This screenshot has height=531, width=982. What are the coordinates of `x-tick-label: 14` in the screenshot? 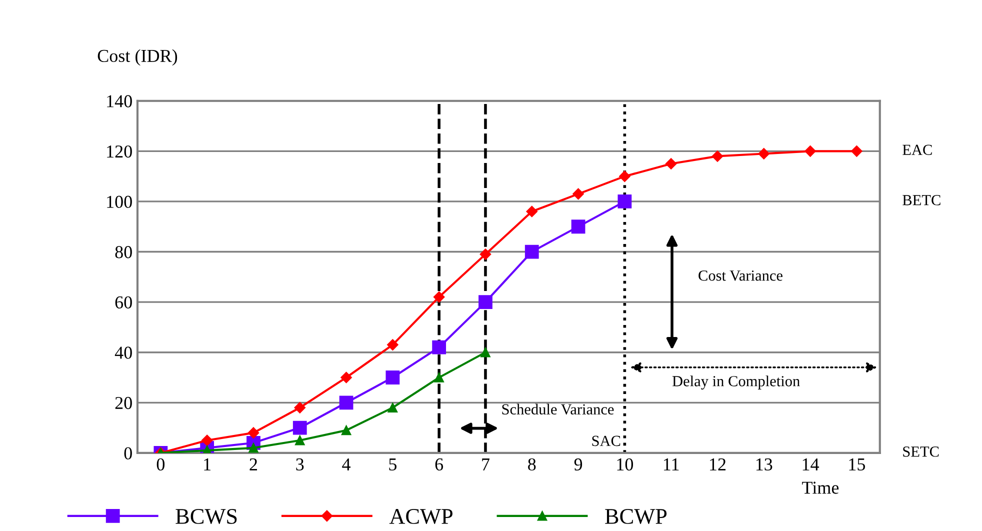 It's located at (811, 464).